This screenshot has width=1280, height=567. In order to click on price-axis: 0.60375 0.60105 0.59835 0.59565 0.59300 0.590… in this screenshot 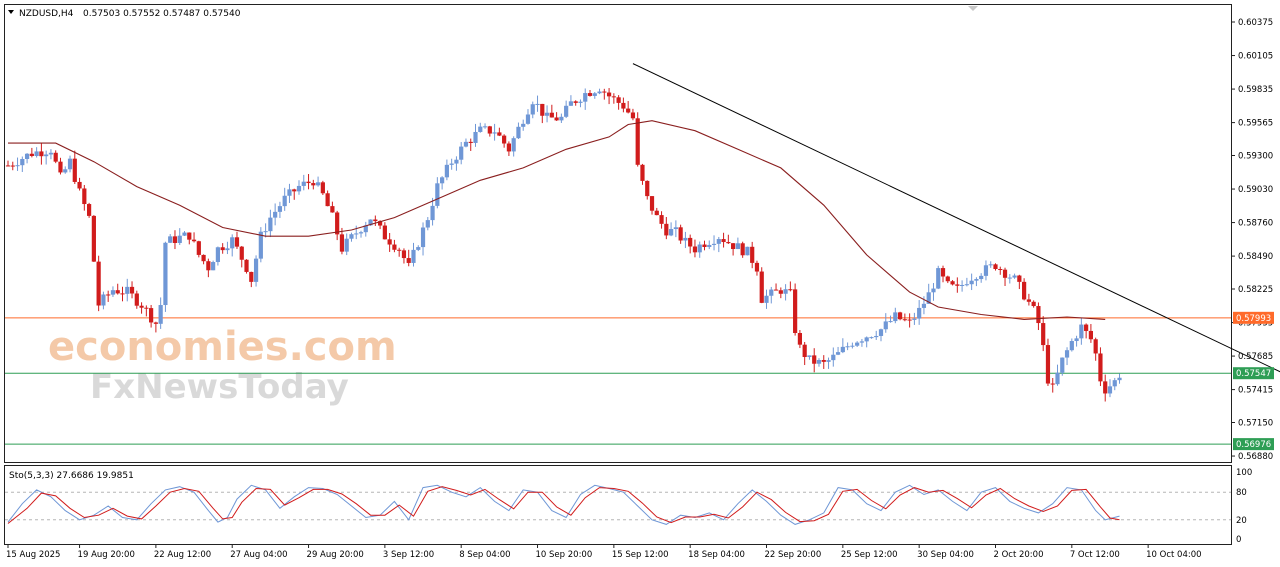, I will do `click(1252, 281)`.